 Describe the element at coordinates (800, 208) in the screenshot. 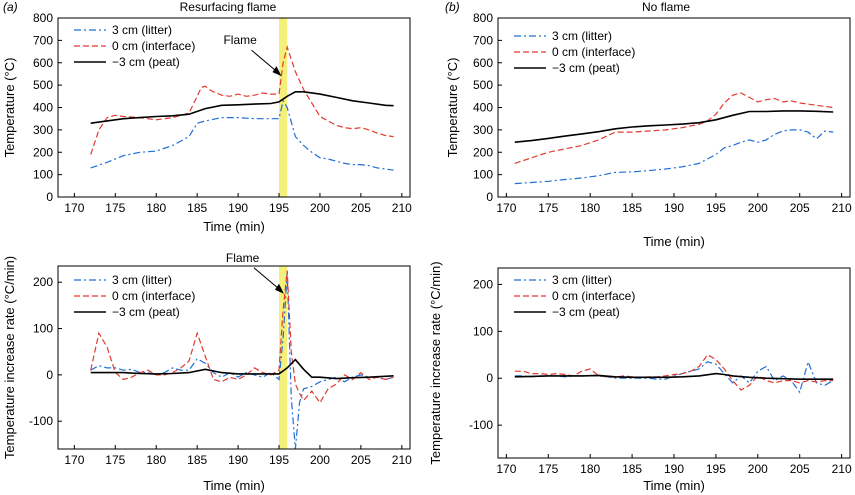

I see `x-tick-label-b-top: 205` at that location.